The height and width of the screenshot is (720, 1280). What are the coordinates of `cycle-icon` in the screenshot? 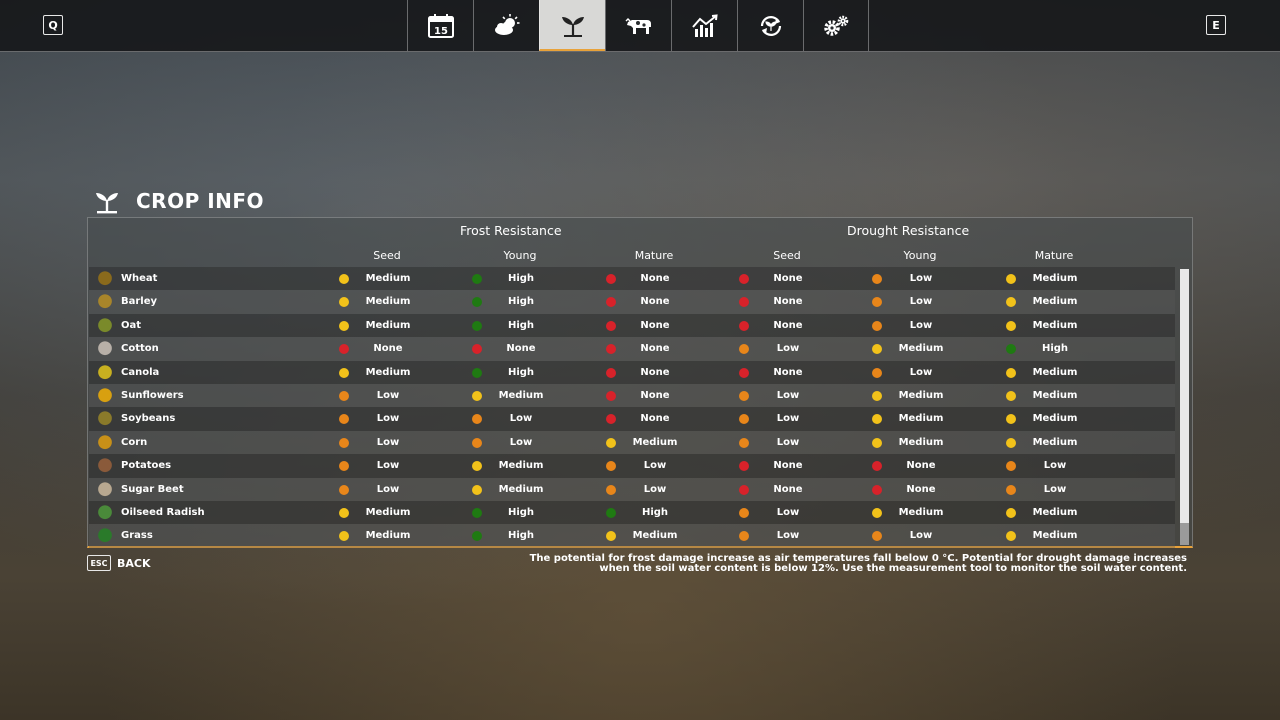 It's located at (770, 25).